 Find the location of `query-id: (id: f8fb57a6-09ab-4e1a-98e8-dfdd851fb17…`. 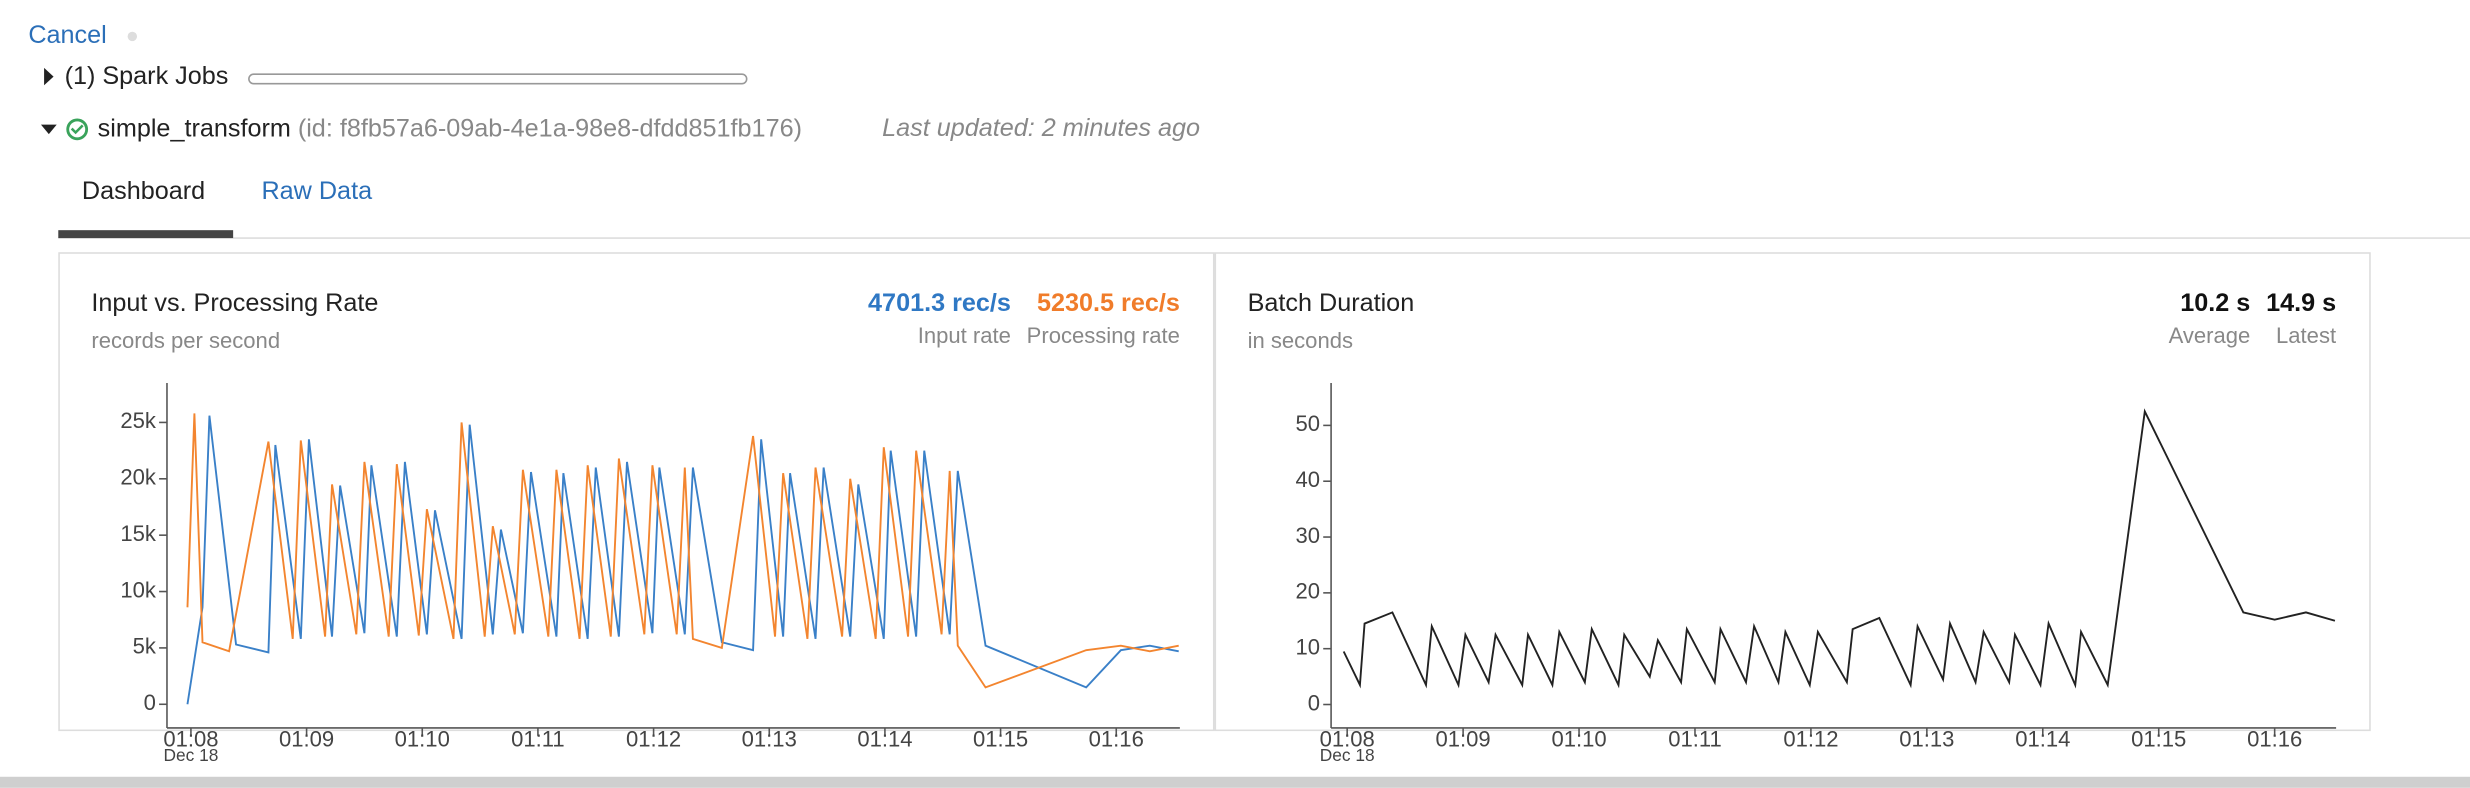

query-id: (id: f8fb57a6-09ab-4e1a-98e8-dfdd851fb17… is located at coordinates (550, 128).